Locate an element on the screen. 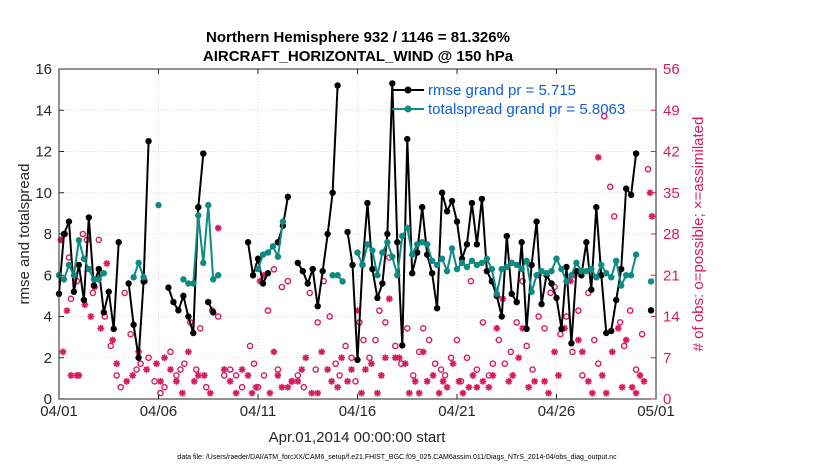 The image size is (830, 470). y-tick-label: 4 is located at coordinates (48, 317).